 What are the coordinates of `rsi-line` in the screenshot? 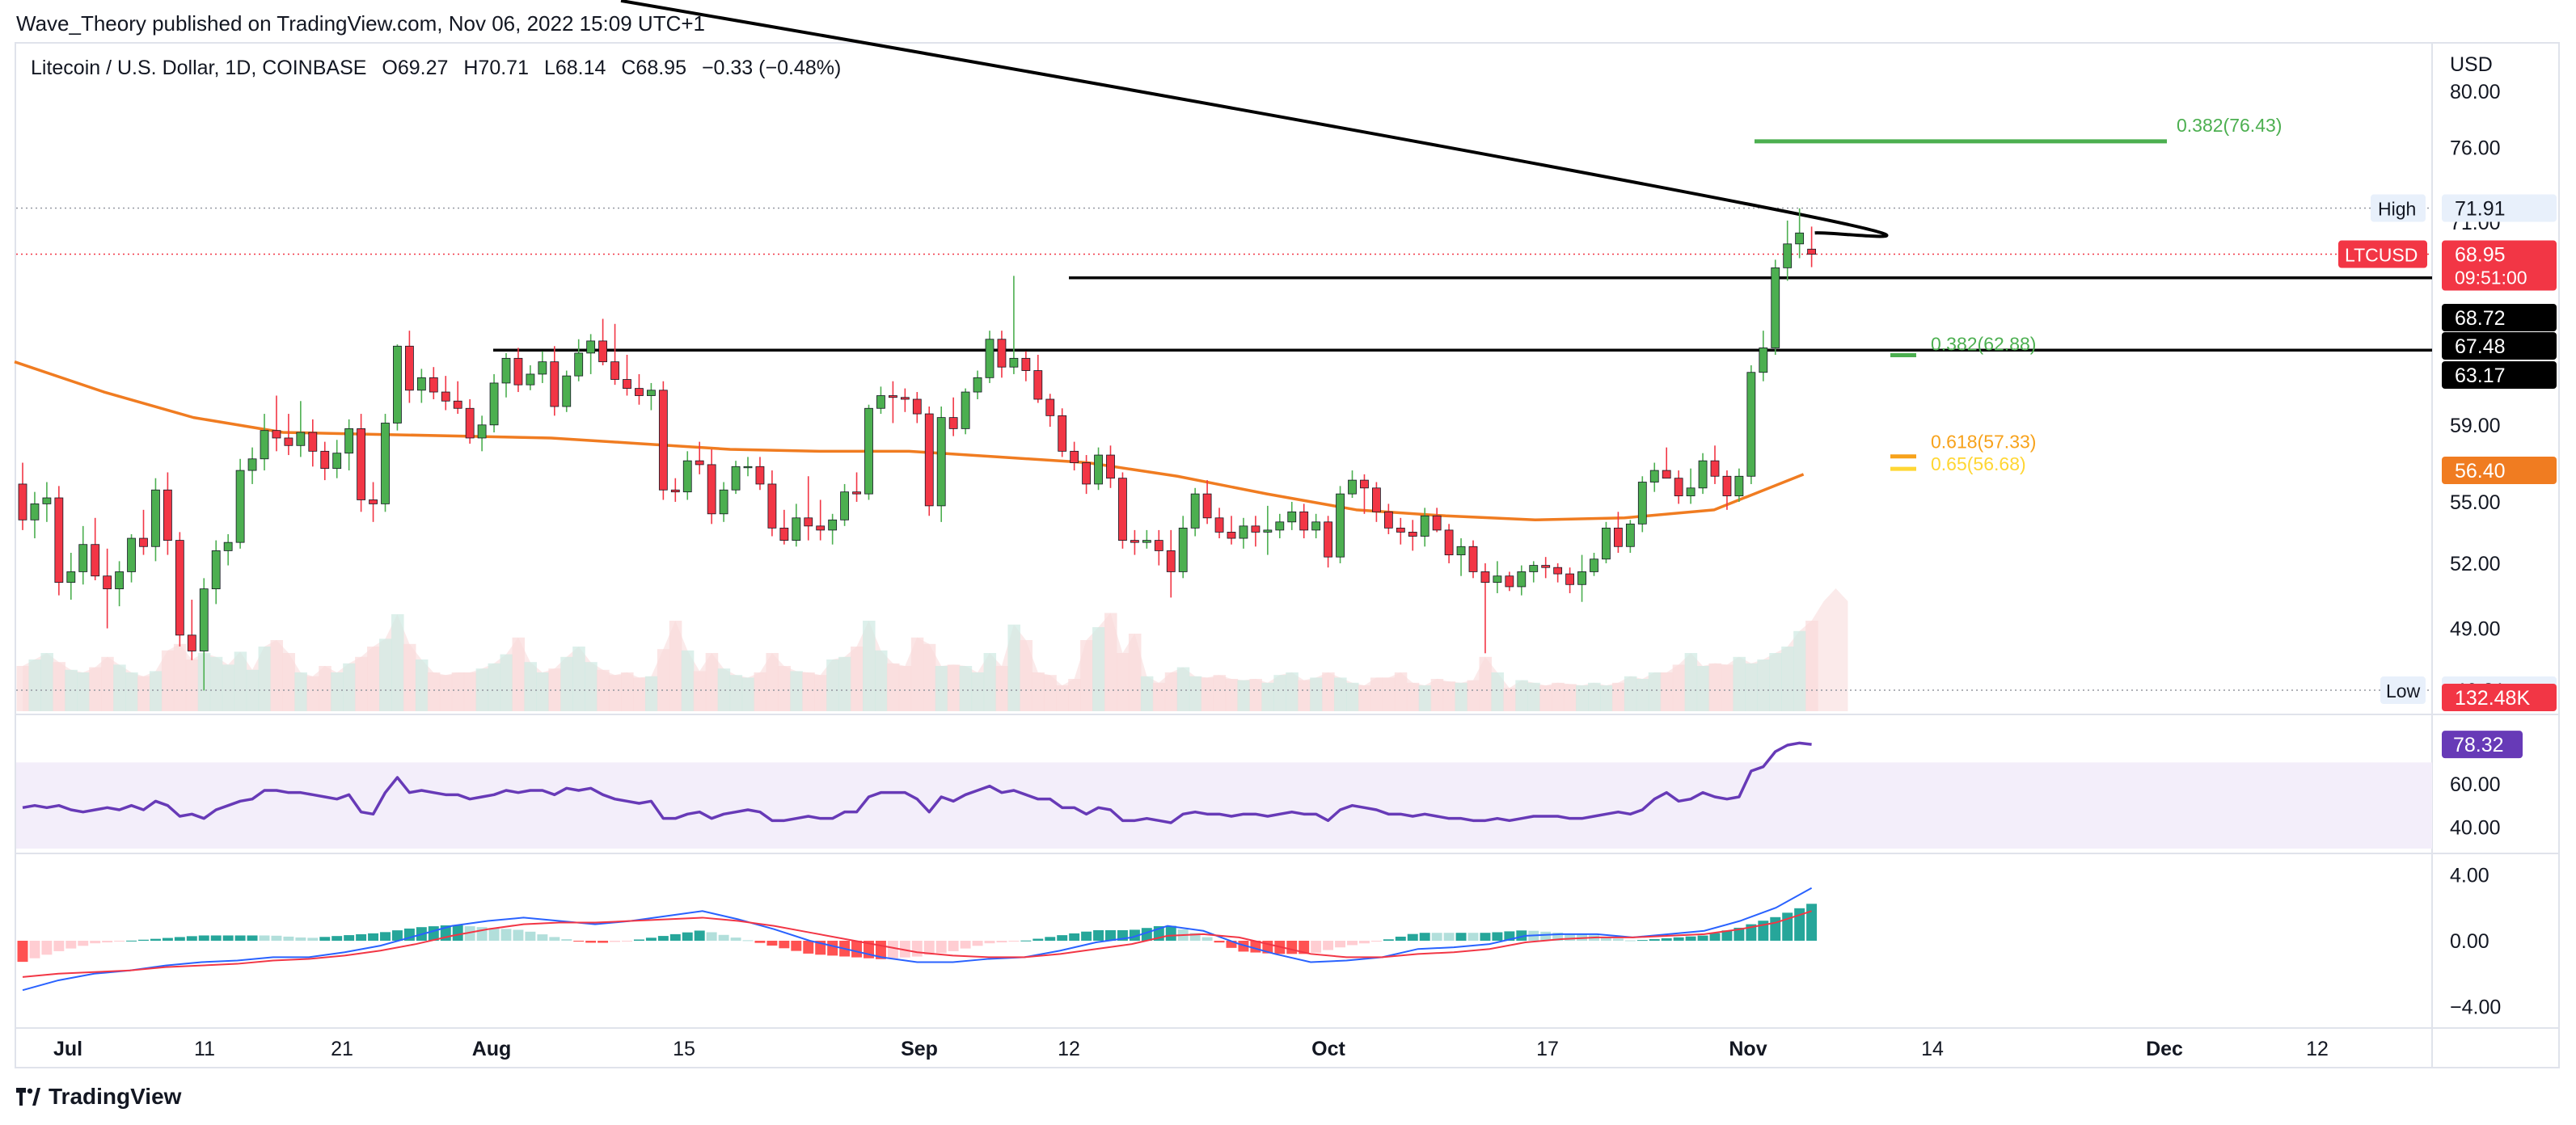 It's located at (917, 782).